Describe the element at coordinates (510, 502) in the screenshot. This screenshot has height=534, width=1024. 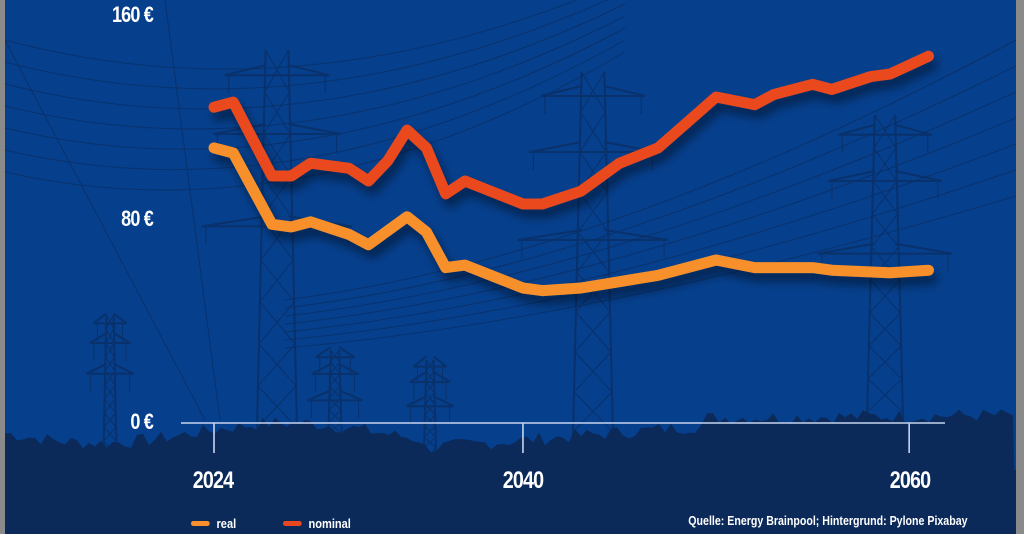
I see `ground-fill` at that location.